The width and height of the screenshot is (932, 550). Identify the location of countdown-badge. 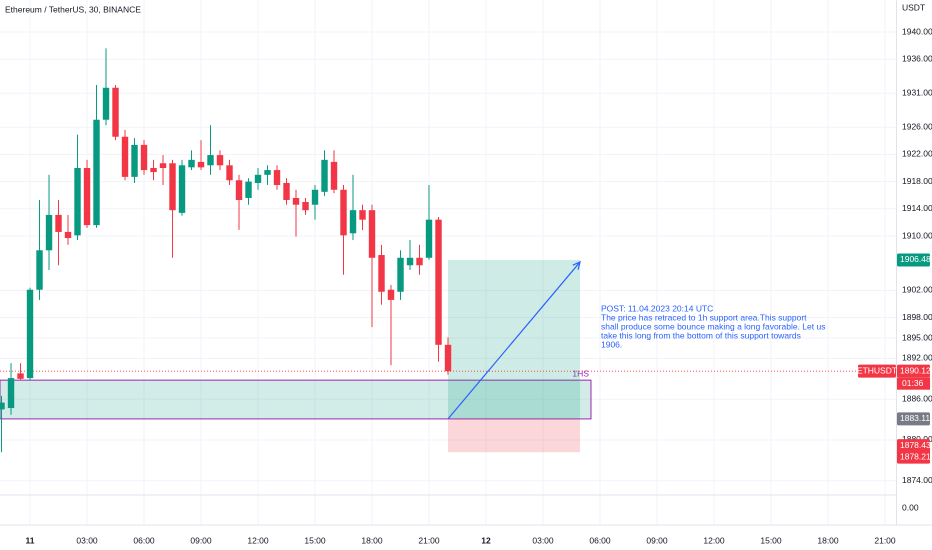
(913, 383).